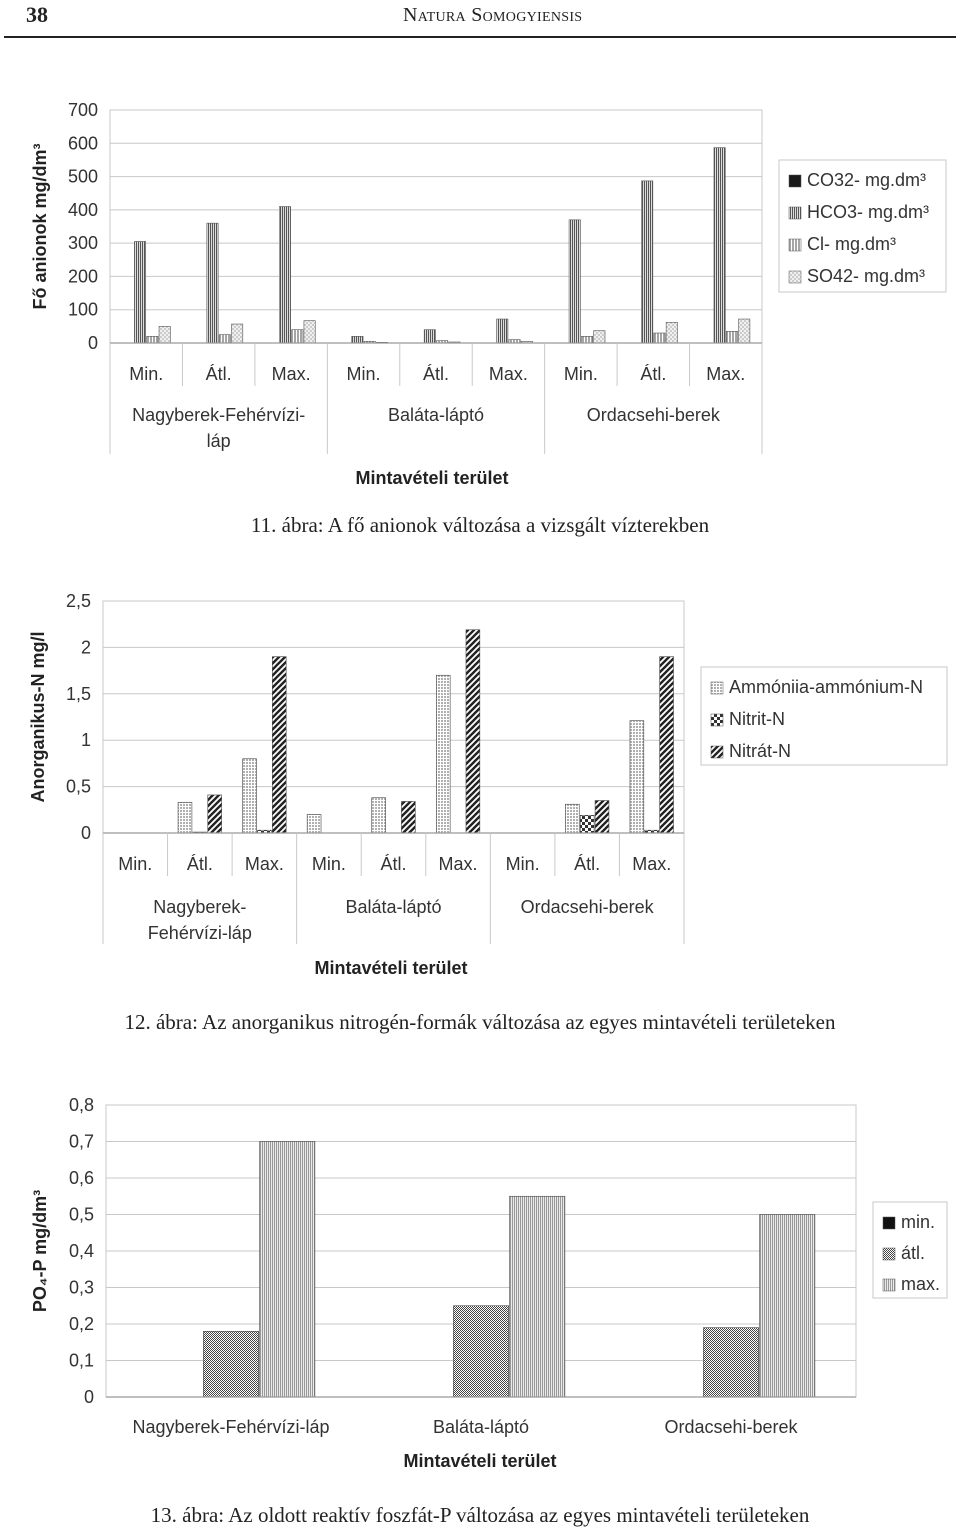 The width and height of the screenshot is (960, 1533). Describe the element at coordinates (81, 1288) in the screenshot. I see `y-tick-label: 0,3` at that location.